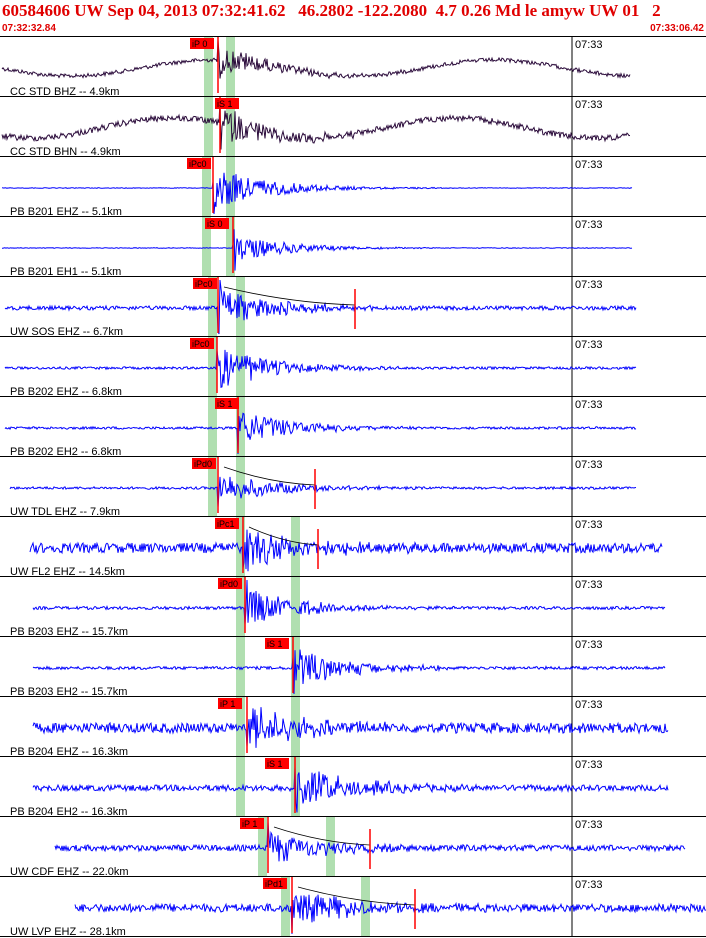 The height and width of the screenshot is (938, 706). Describe the element at coordinates (65, 452) in the screenshot. I see `station-label: PB B202 EH2 -- 6.8km` at that location.